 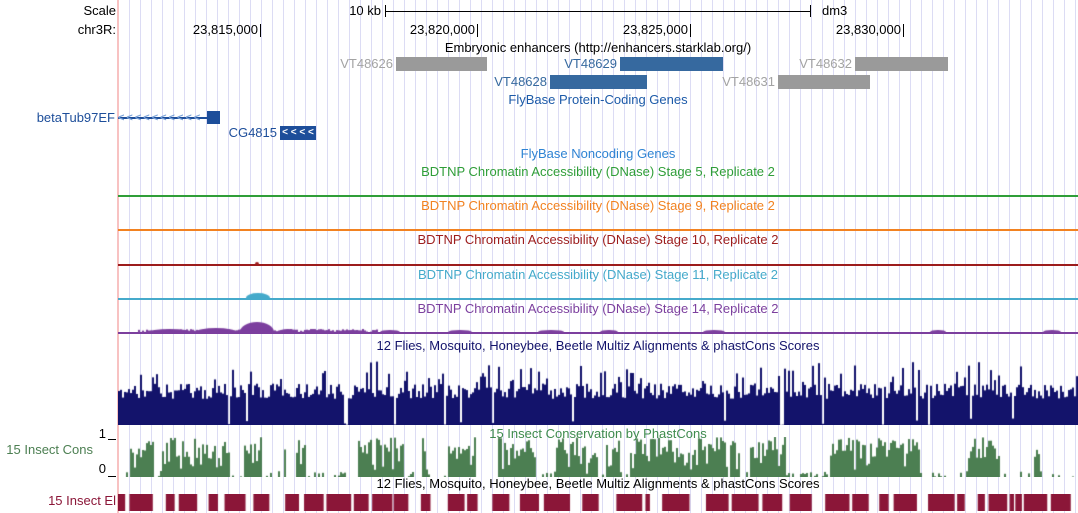 I want to click on assembly-label: dm3, so click(x=835, y=10).